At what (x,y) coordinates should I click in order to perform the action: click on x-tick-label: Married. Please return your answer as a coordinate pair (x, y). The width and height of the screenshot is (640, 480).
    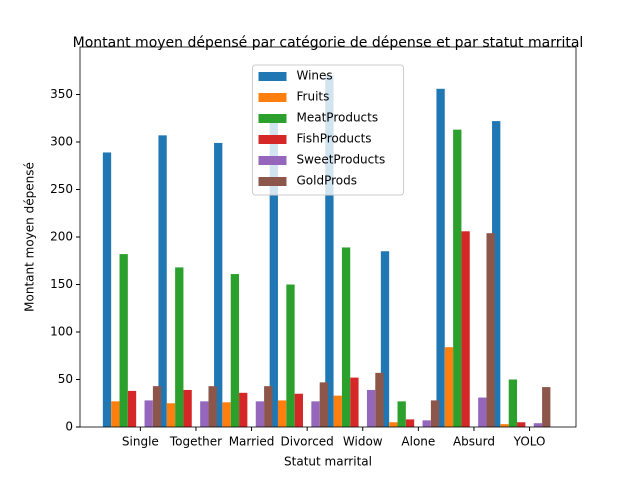
    Looking at the image, I should click on (252, 442).